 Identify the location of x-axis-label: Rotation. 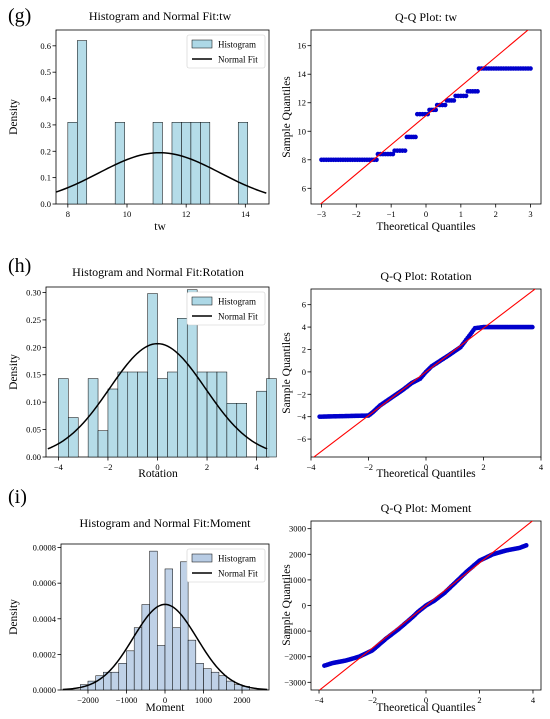
(158, 474).